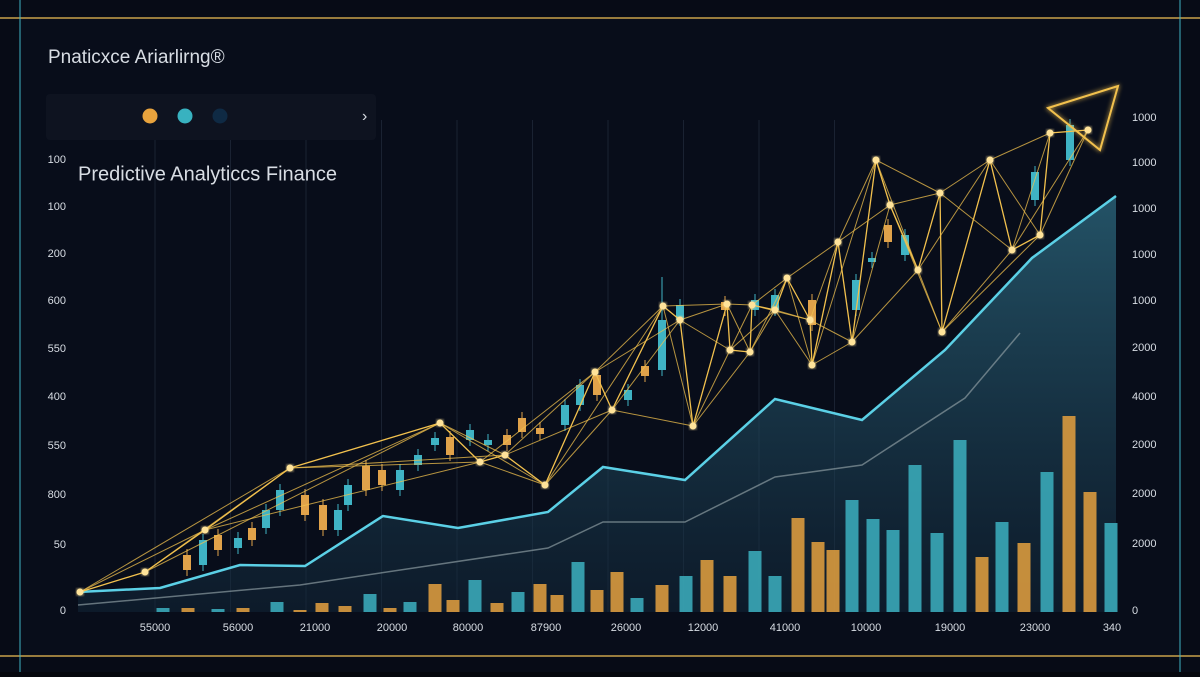  Describe the element at coordinates (315, 628) in the screenshot. I see `x-axis-label: 21000` at that location.